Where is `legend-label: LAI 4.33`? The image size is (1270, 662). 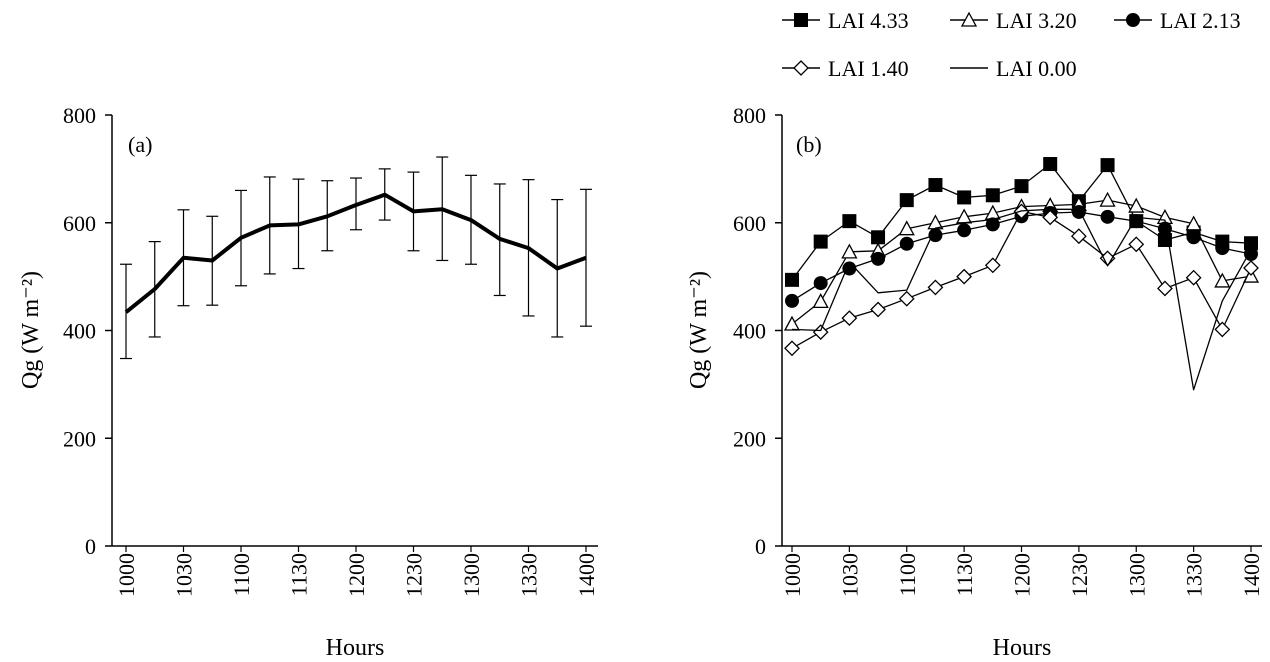
legend-label: LAI 4.33 is located at coordinates (868, 20).